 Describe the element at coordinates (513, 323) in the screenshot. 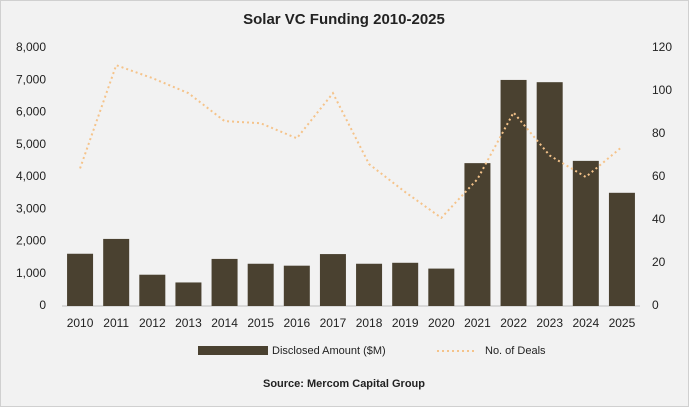

I see `x-tick-label: 2022` at that location.